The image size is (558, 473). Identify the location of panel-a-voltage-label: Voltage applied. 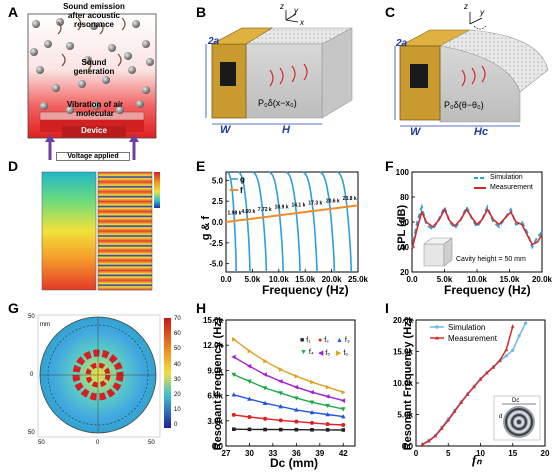
(93, 156).